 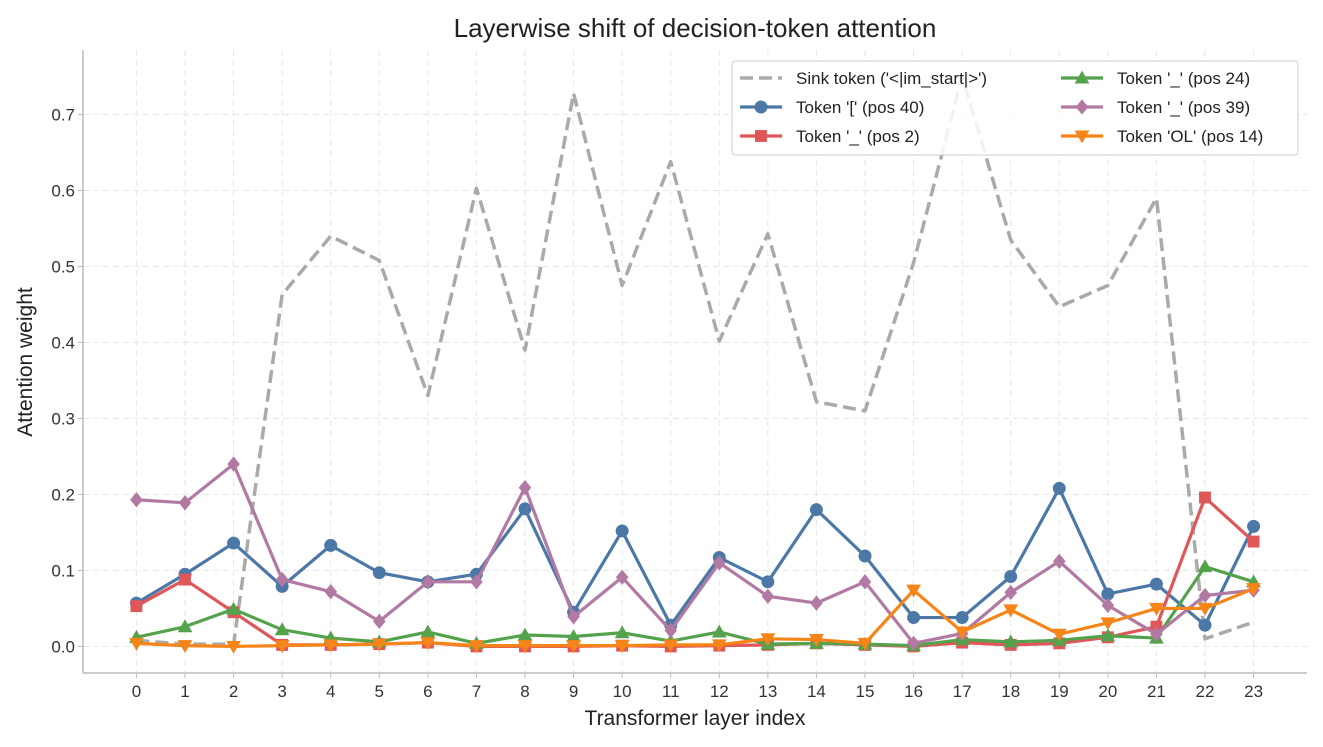 I want to click on x-tick-label: 1, so click(x=184, y=691).